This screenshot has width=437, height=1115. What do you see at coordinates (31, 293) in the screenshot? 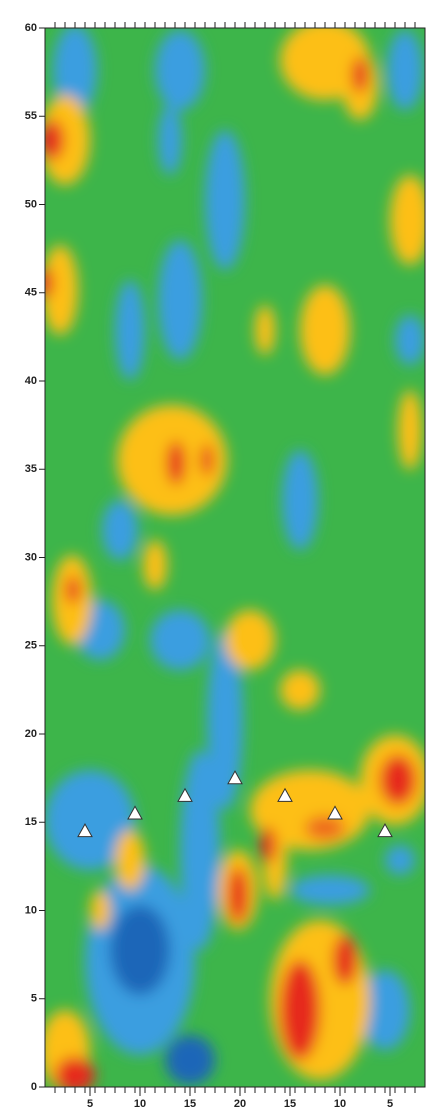
I see `y-tick-label: 45` at bounding box center [31, 293].